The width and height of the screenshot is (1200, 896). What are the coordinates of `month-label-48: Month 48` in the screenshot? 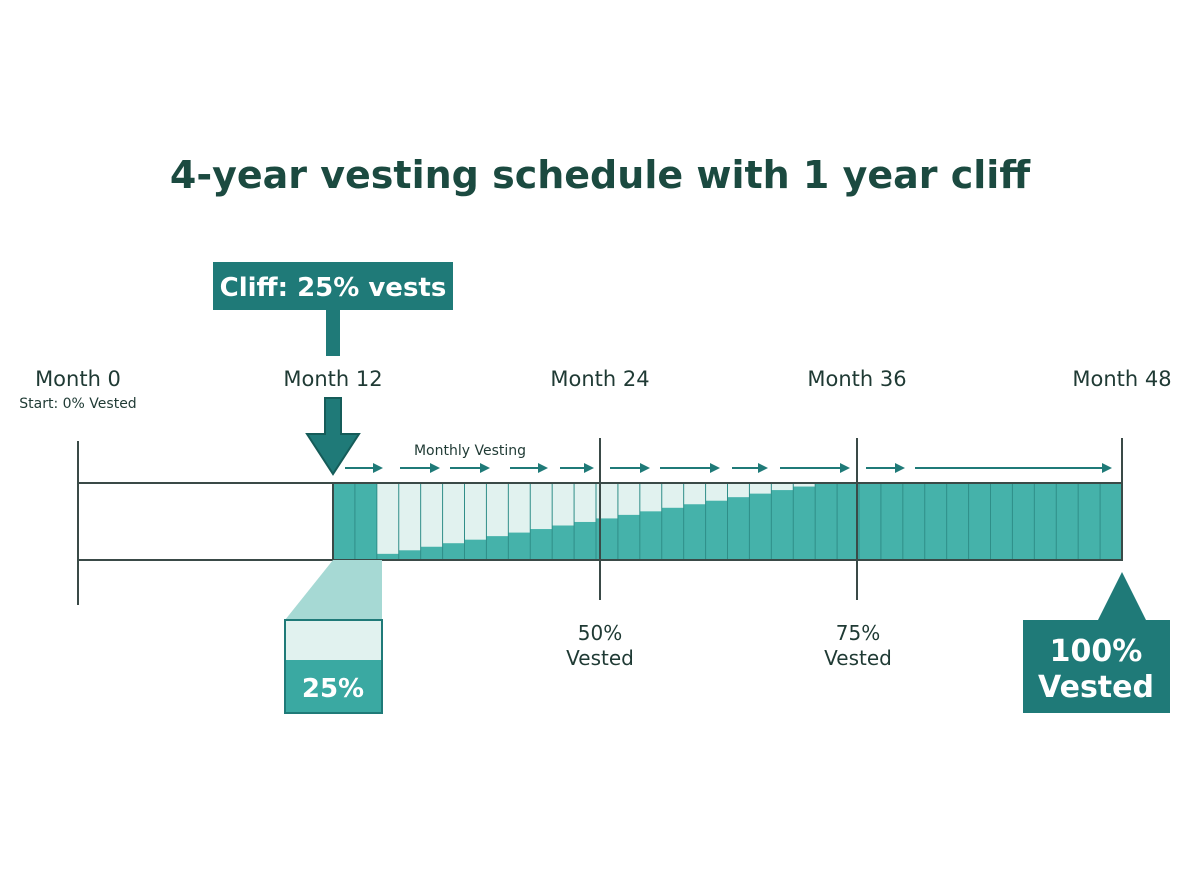 It's located at (1121, 379).